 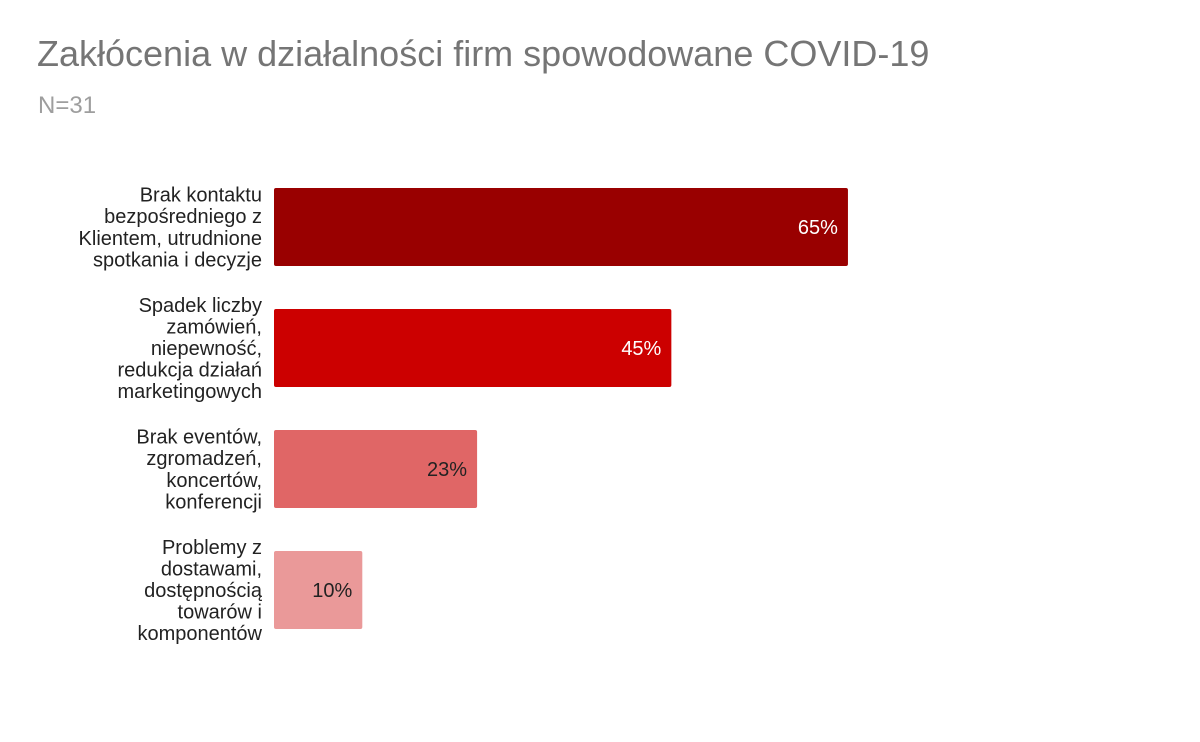 What do you see at coordinates (447, 470) in the screenshot?
I see `bar-value-label-3: 23%` at bounding box center [447, 470].